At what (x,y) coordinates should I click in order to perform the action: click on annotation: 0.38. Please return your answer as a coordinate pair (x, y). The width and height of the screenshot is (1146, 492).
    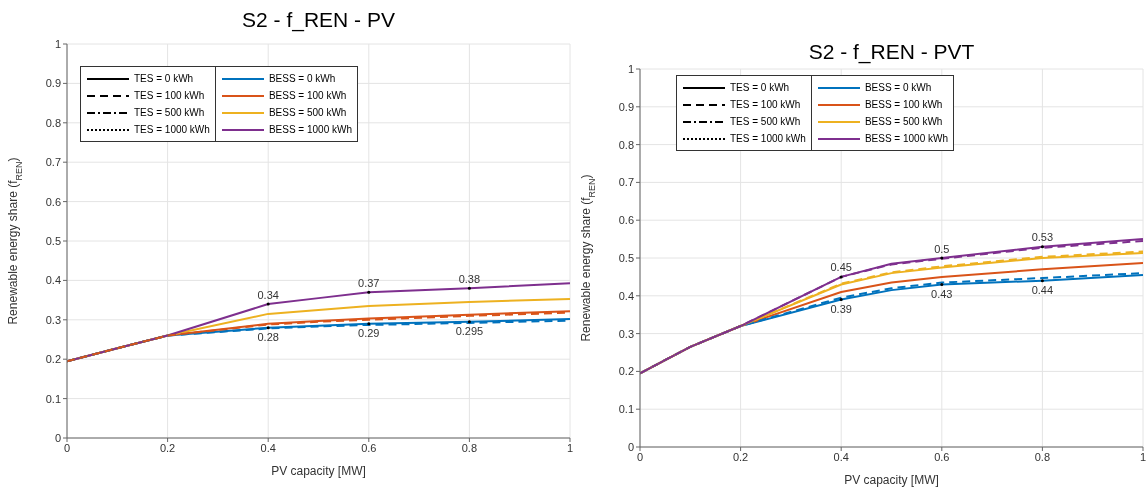
    Looking at the image, I should click on (469, 278).